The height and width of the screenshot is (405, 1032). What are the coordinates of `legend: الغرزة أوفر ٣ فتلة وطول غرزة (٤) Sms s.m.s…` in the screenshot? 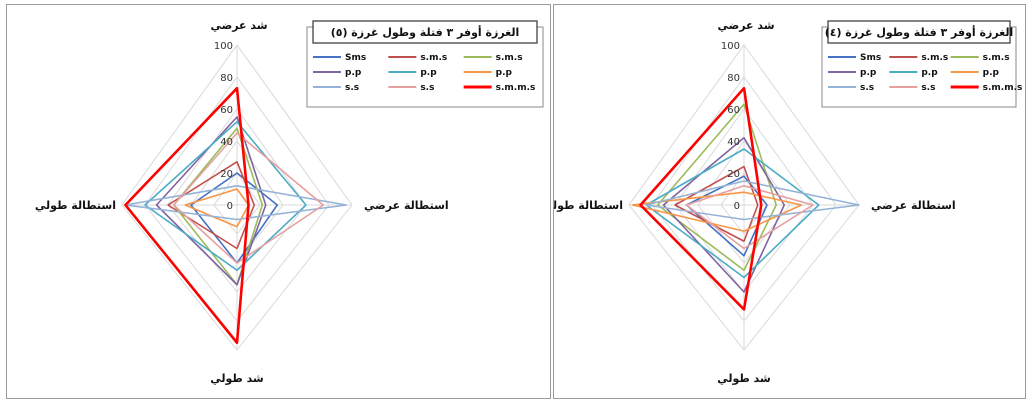 It's located at (922, 64).